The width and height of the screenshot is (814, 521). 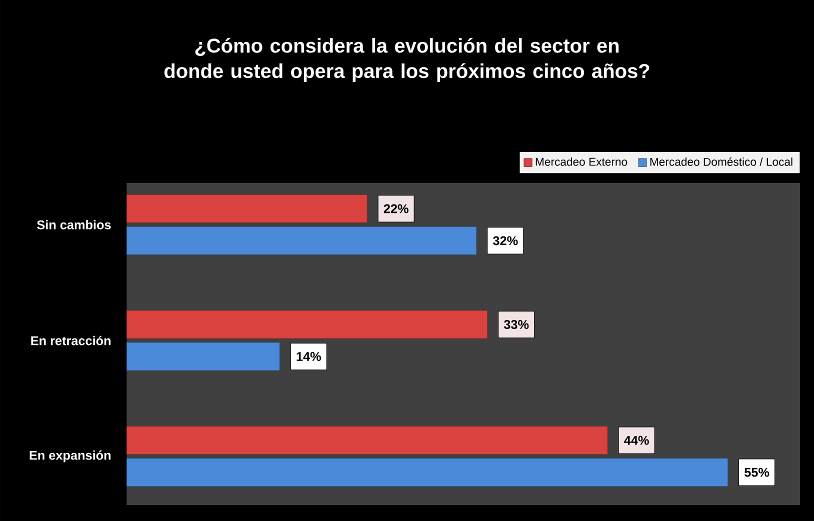 I want to click on data-label: 44%, so click(x=636, y=440).